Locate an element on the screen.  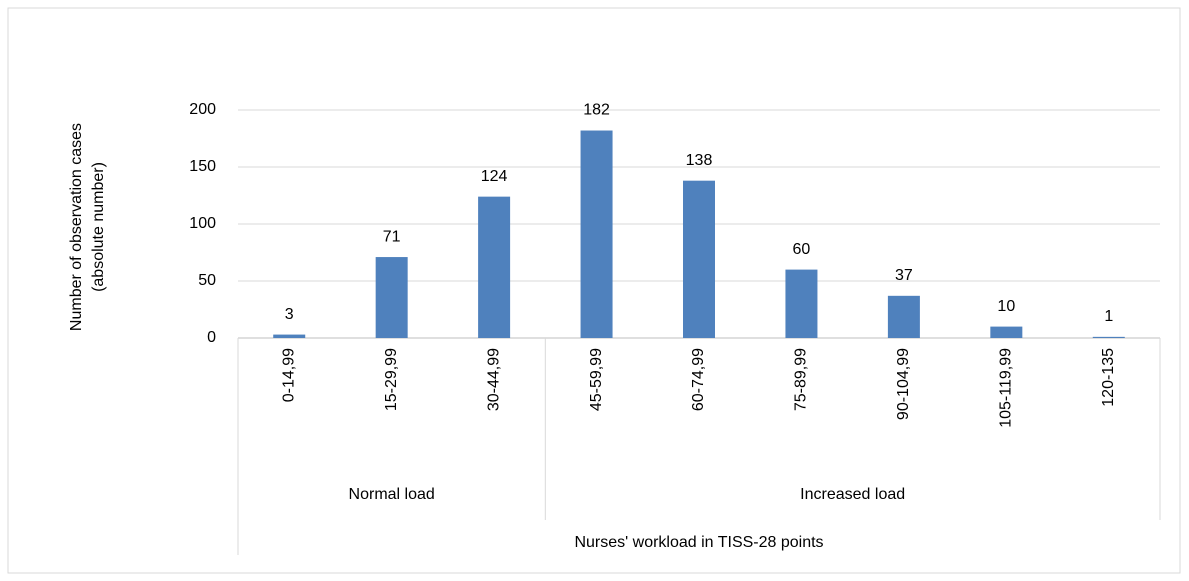
x-tick-label: 75-89,99 is located at coordinates (801, 379).